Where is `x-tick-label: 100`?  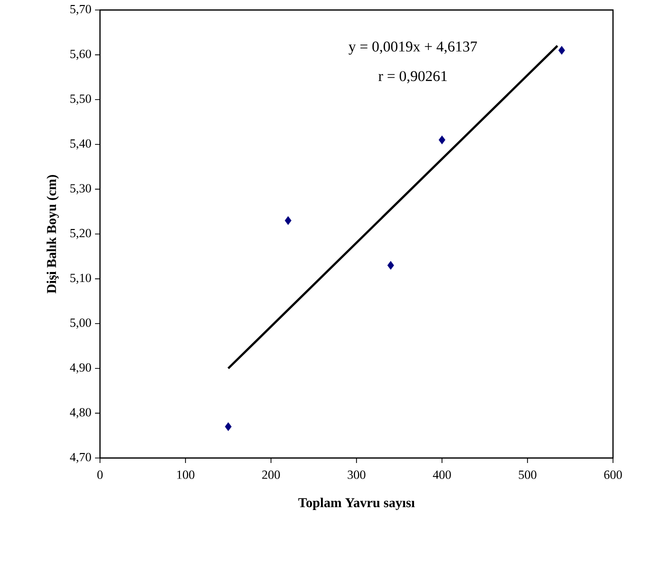
x-tick-label: 100 is located at coordinates (185, 474).